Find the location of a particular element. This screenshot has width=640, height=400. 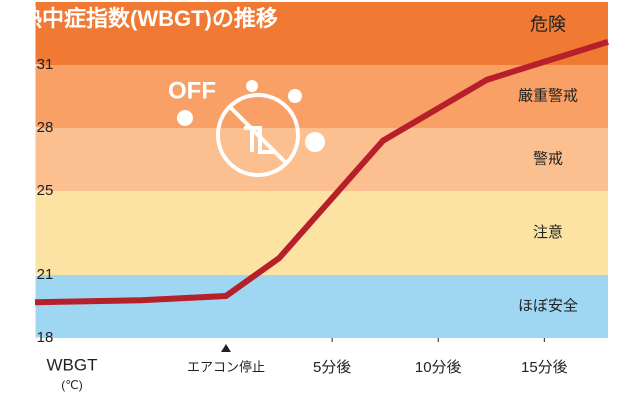

y-tick-label: 28 is located at coordinates (45, 127).